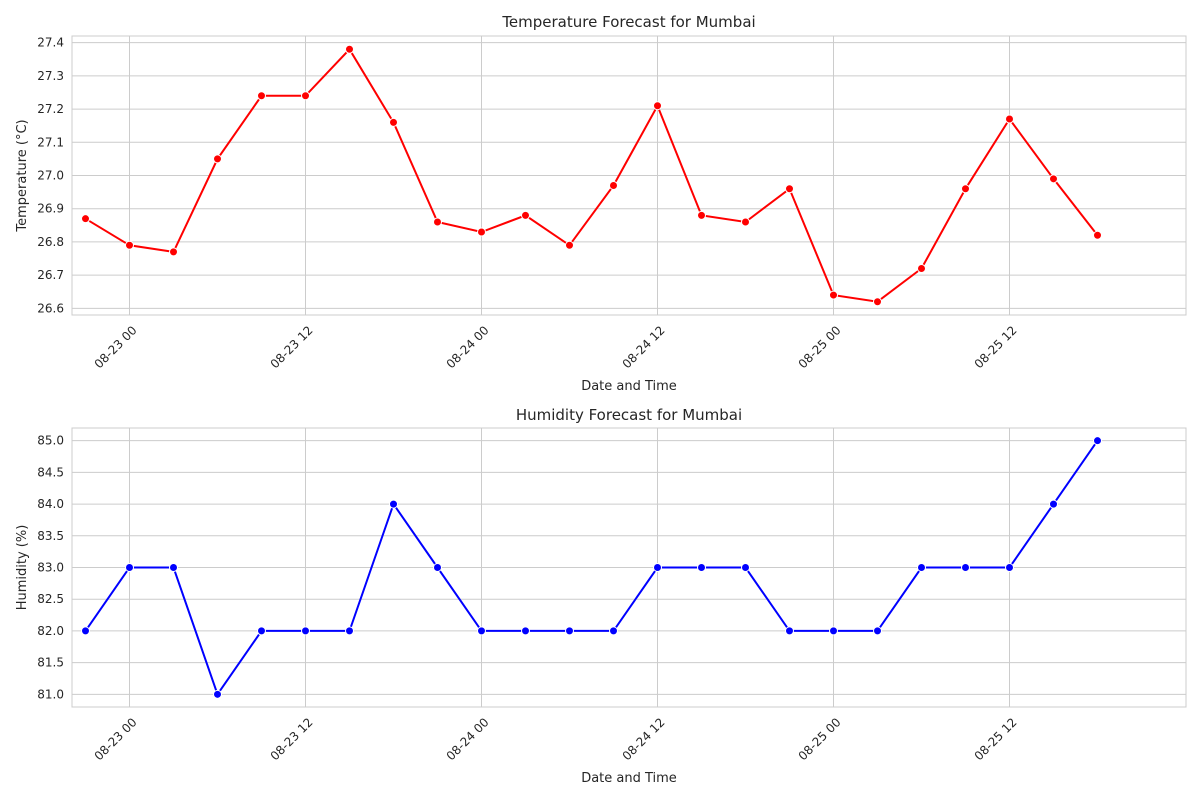 The width and height of the screenshot is (1200, 800). Describe the element at coordinates (22, 568) in the screenshot. I see `humidity-y-axis-label: Humidity (%)` at that location.